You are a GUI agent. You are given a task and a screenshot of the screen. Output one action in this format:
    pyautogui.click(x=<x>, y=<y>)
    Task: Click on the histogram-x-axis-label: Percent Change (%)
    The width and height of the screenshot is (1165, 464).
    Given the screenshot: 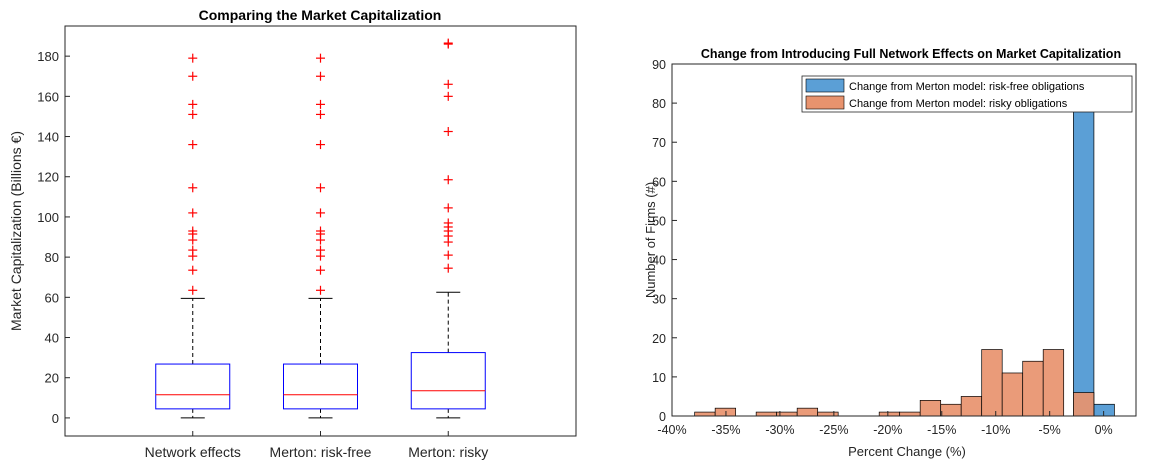 What is the action you would take?
    pyautogui.click(x=907, y=451)
    